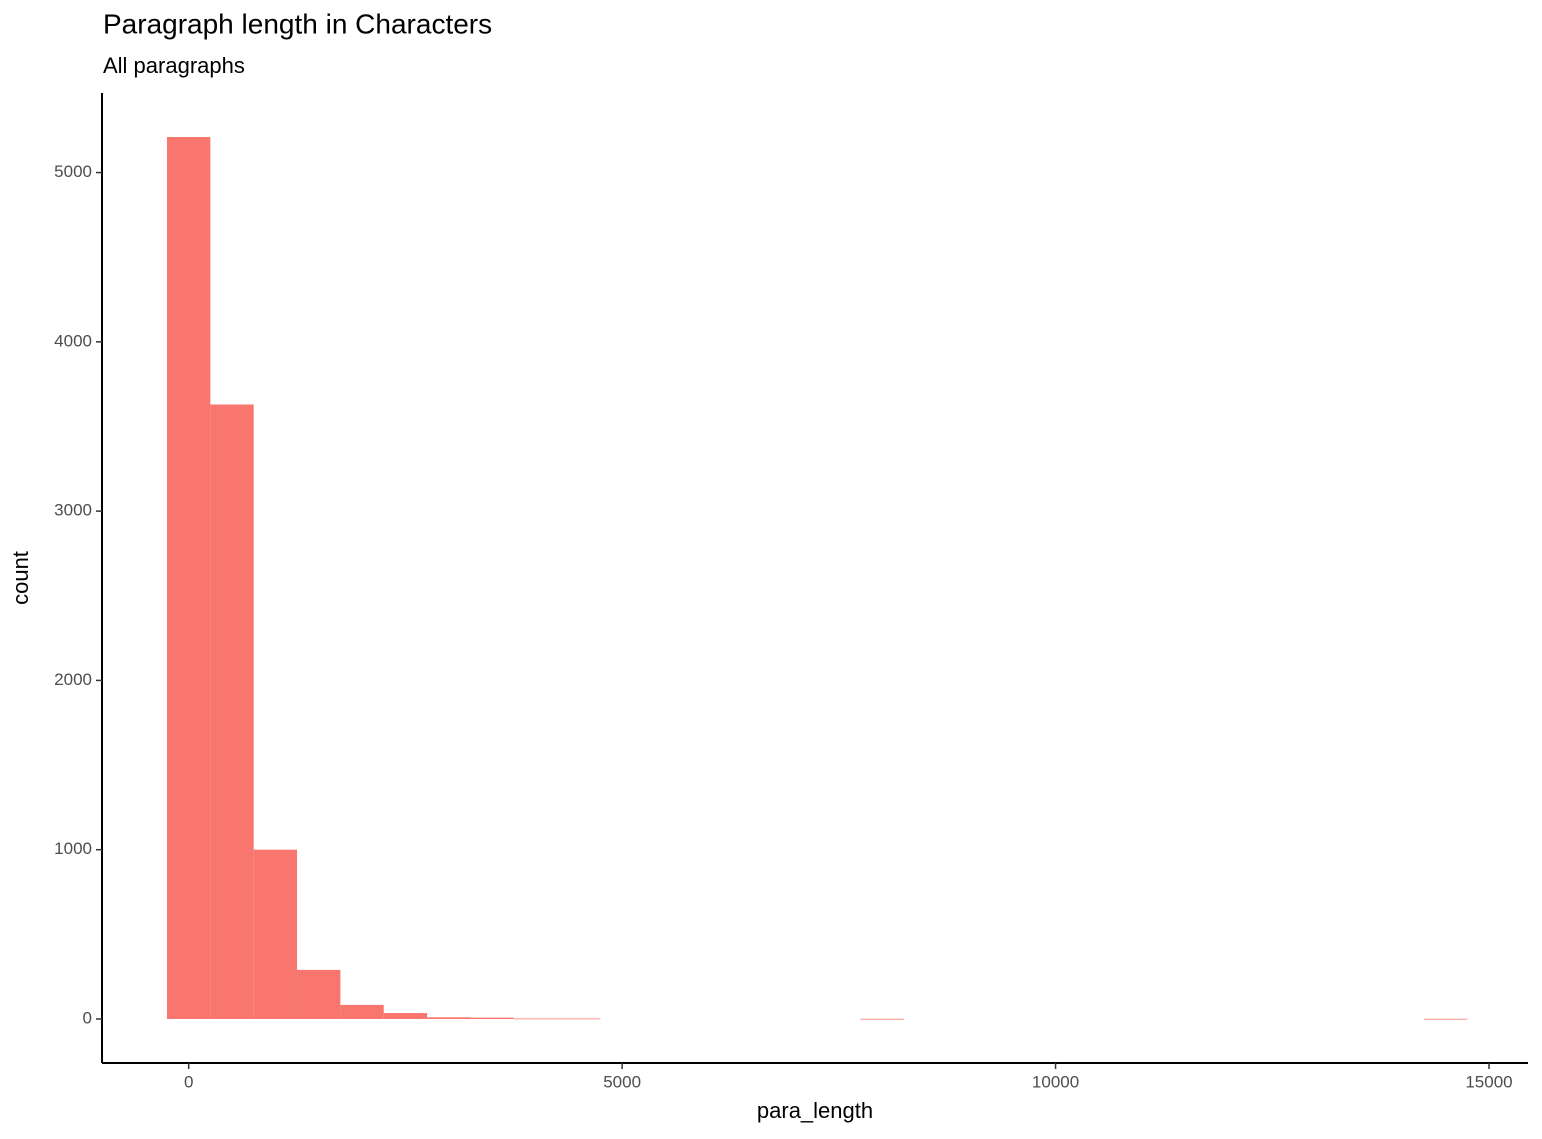 The image size is (1542, 1139). I want to click on y-tick-label: 5000, so click(73, 171).